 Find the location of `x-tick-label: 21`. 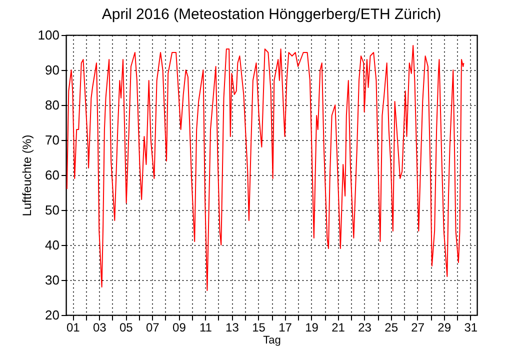

x-tick-label: 21 is located at coordinates (339, 327).